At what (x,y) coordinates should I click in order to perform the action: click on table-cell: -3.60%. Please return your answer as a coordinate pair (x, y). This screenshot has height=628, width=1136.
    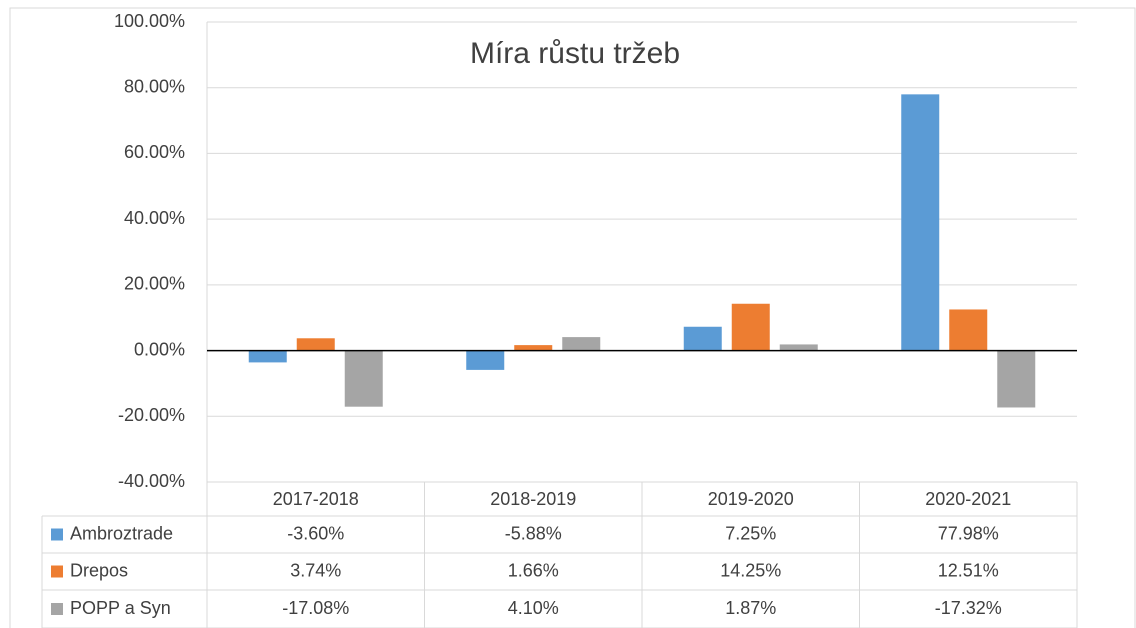
    Looking at the image, I should click on (315, 533).